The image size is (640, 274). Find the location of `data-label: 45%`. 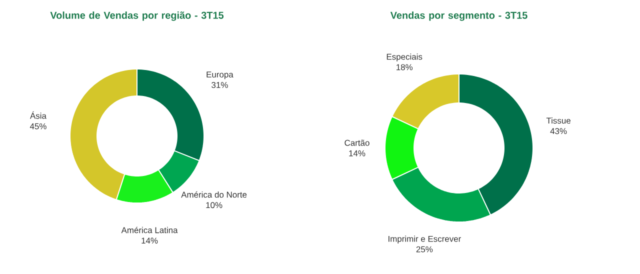

data-label: 45% is located at coordinates (38, 126).